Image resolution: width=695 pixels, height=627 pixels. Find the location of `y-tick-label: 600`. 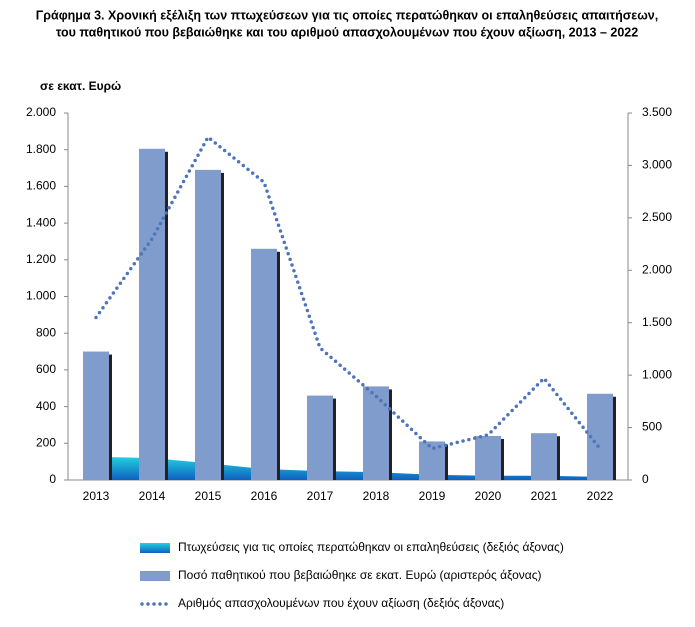

y-tick-label: 600 is located at coordinates (46, 369).